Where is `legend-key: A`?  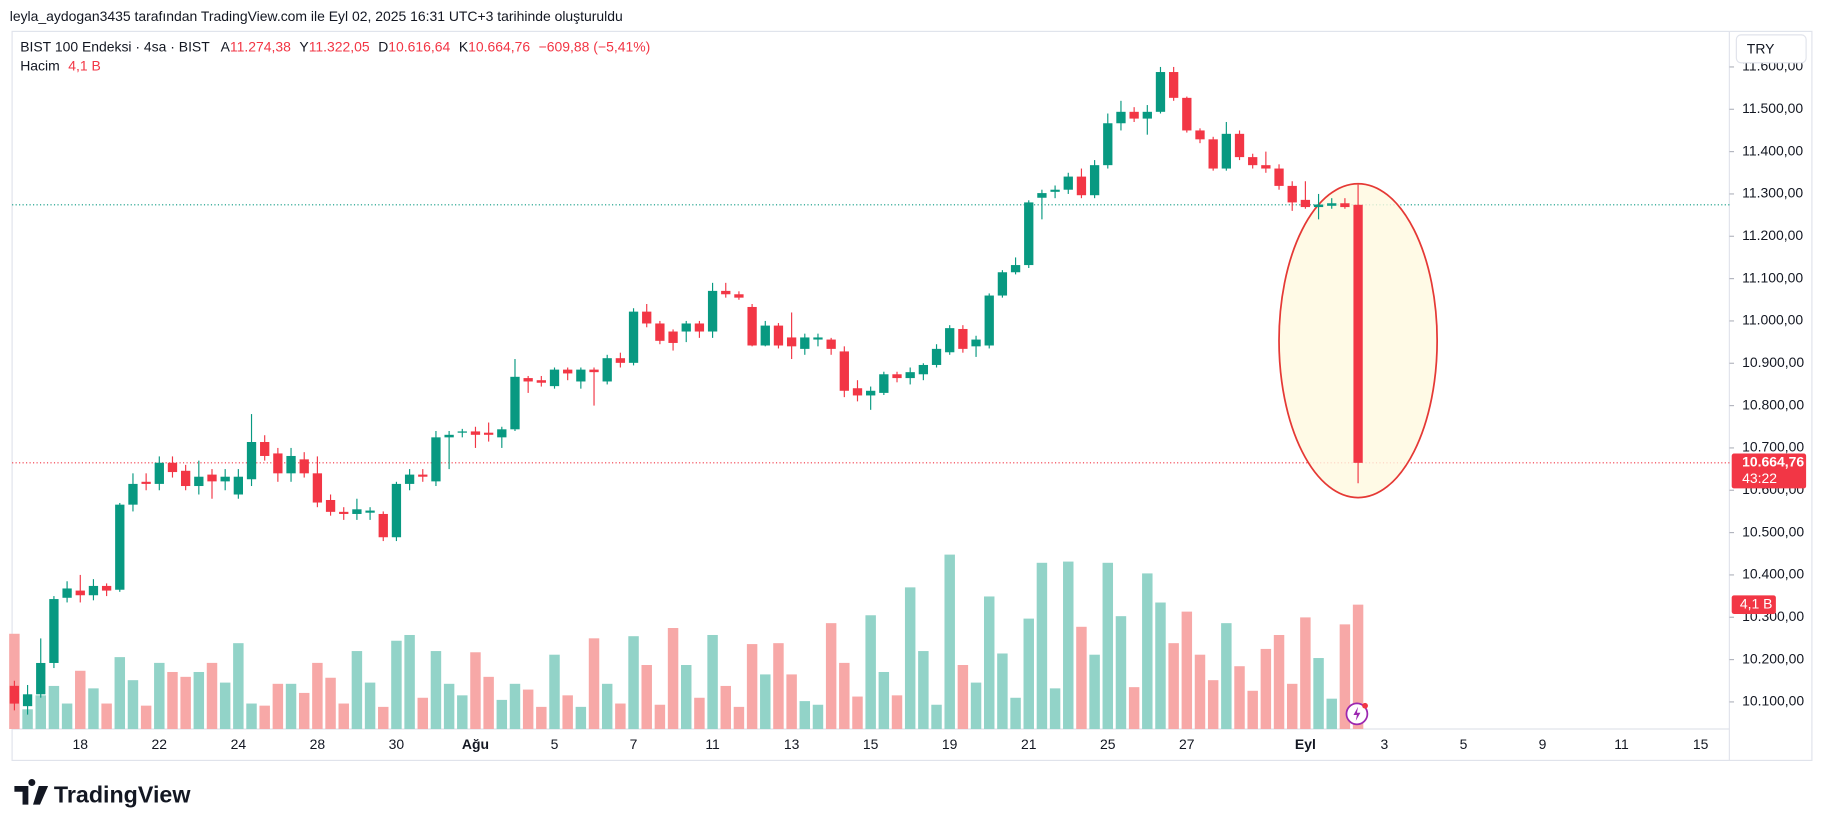
legend-key: A is located at coordinates (226, 46).